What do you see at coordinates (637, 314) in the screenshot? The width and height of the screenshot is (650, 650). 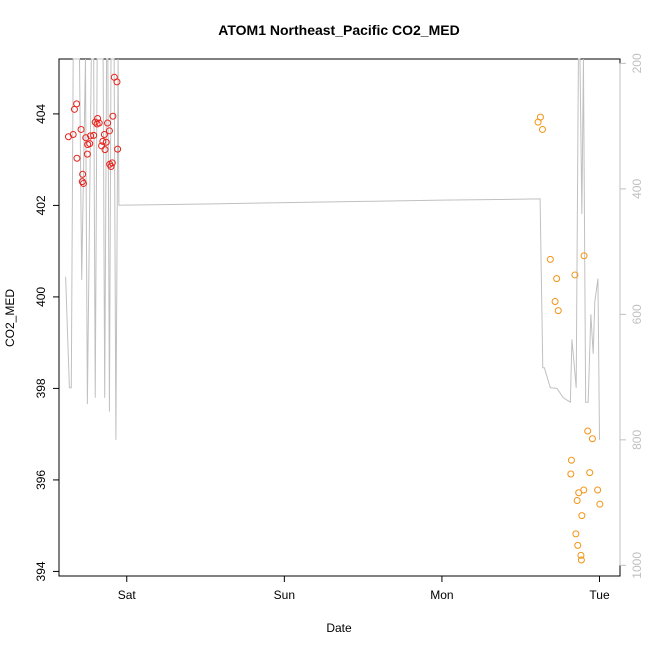 I see `y-right-tick-label: 600` at bounding box center [637, 314].